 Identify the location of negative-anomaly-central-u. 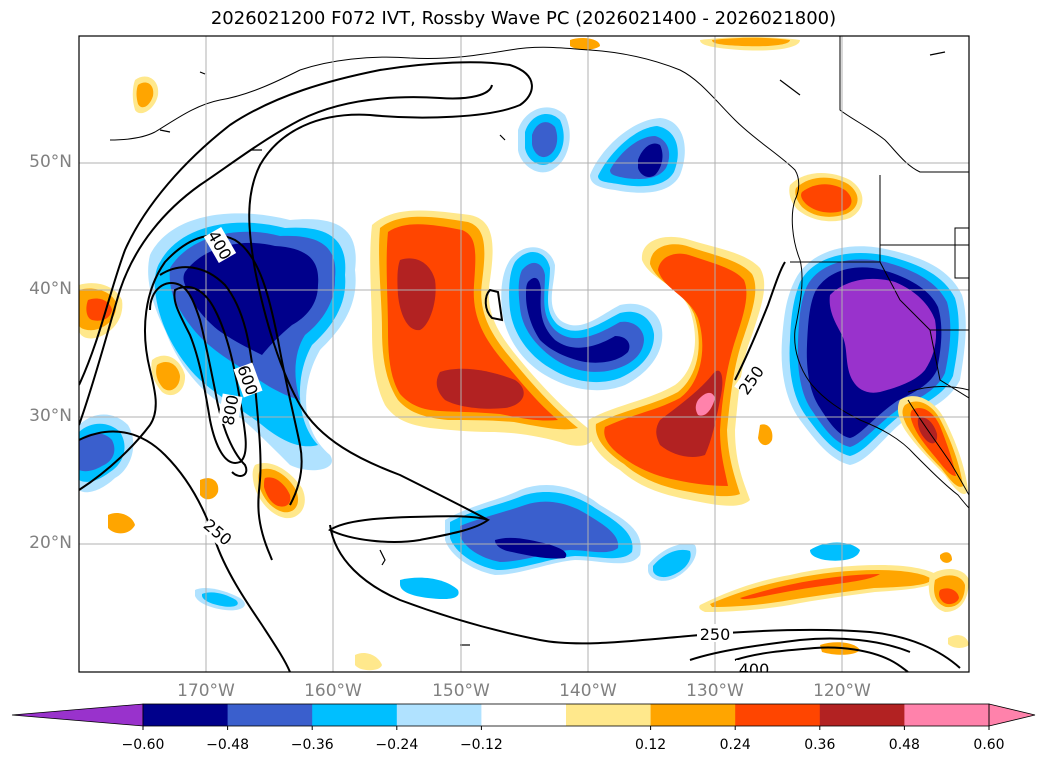
(582, 319).